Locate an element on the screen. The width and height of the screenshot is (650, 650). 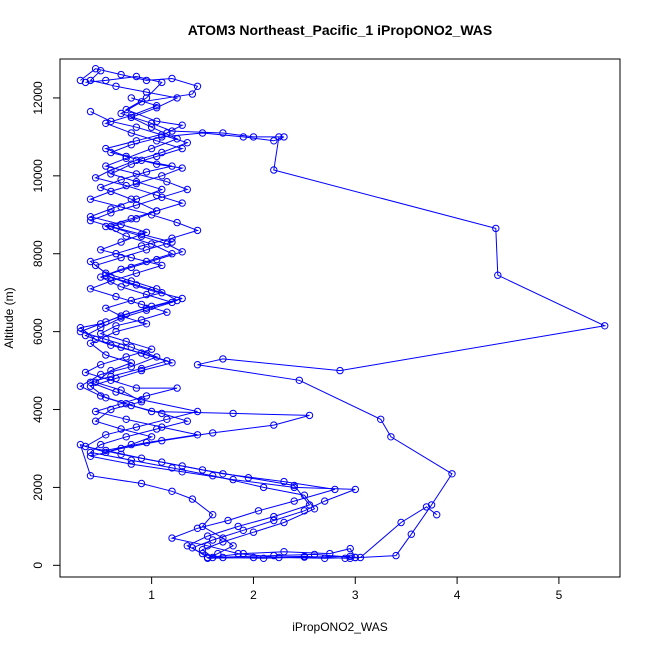
x-axis: 1 2 3 4 5 is located at coordinates (355, 589).